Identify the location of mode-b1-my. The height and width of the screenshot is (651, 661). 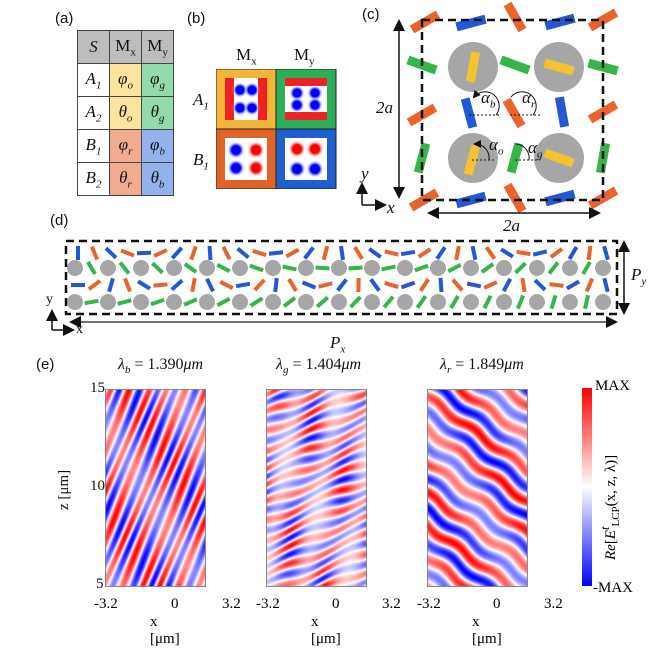
(306, 158).